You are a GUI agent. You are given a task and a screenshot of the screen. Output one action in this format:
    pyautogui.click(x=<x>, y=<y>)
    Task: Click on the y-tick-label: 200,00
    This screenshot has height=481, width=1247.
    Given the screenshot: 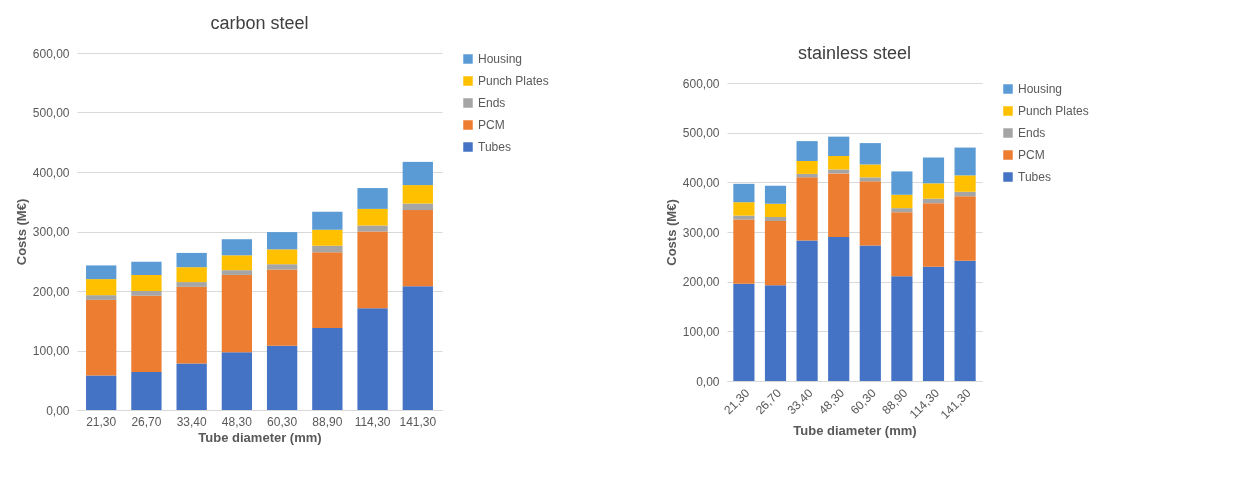 What is the action you would take?
    pyautogui.click(x=51, y=291)
    